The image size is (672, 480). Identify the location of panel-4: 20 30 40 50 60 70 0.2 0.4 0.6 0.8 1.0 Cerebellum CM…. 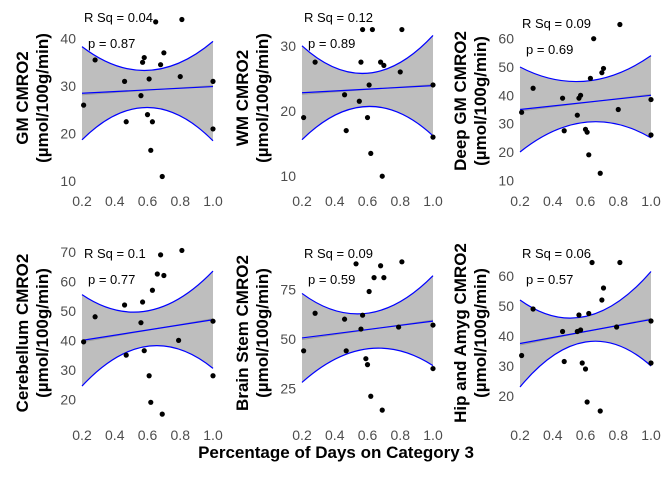
(118, 343).